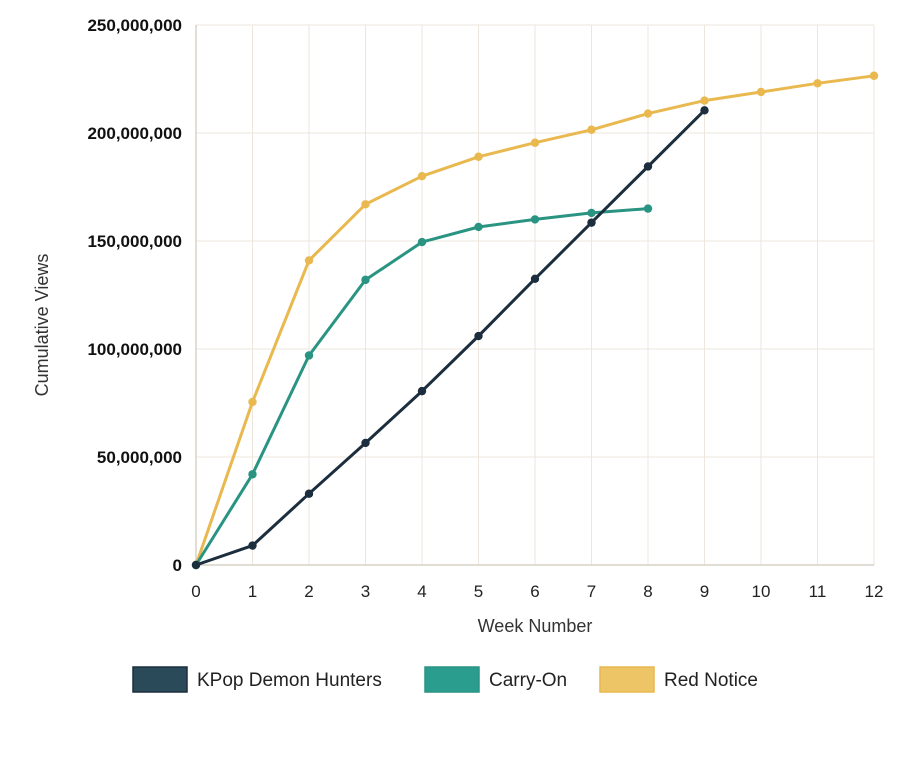 This screenshot has width=900, height=783. What do you see at coordinates (42, 325) in the screenshot?
I see `y-axis-label: Cumulative Views` at bounding box center [42, 325].